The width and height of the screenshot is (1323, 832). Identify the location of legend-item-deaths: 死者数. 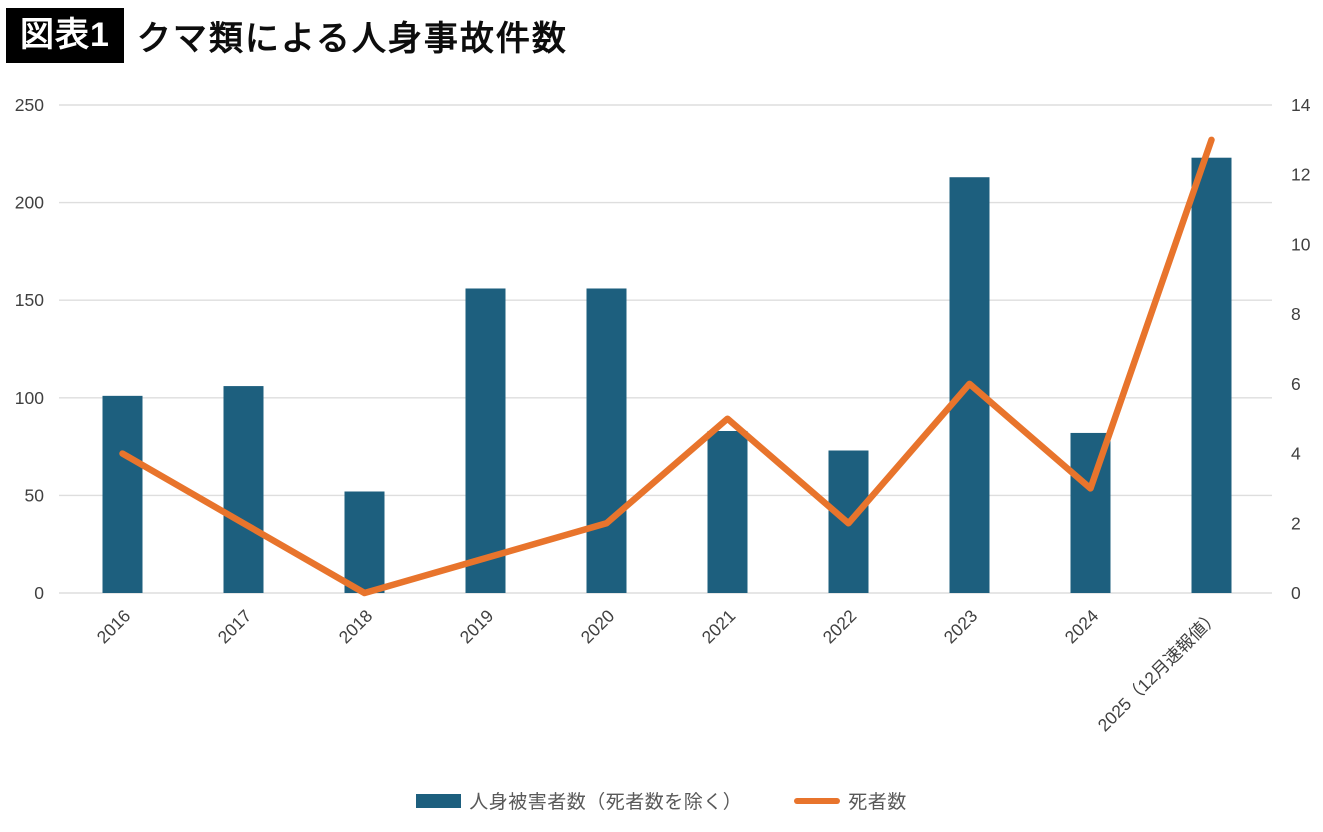
(850, 800).